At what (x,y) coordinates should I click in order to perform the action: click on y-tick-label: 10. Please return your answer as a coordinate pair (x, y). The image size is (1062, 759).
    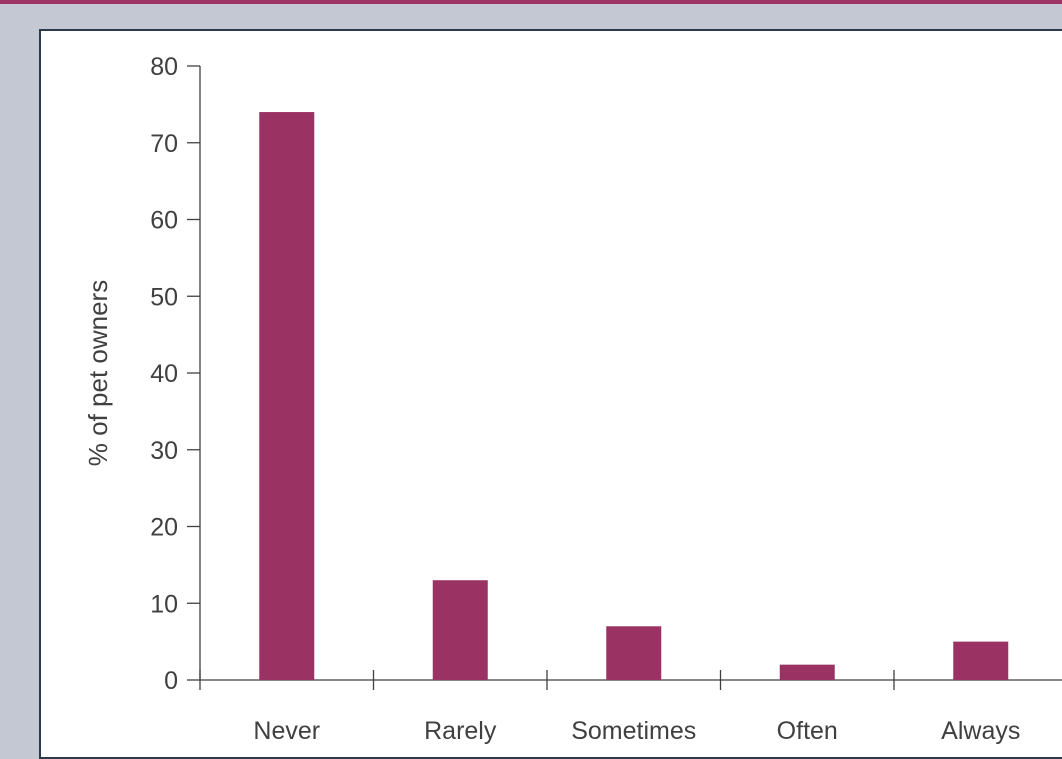
    Looking at the image, I should click on (164, 604).